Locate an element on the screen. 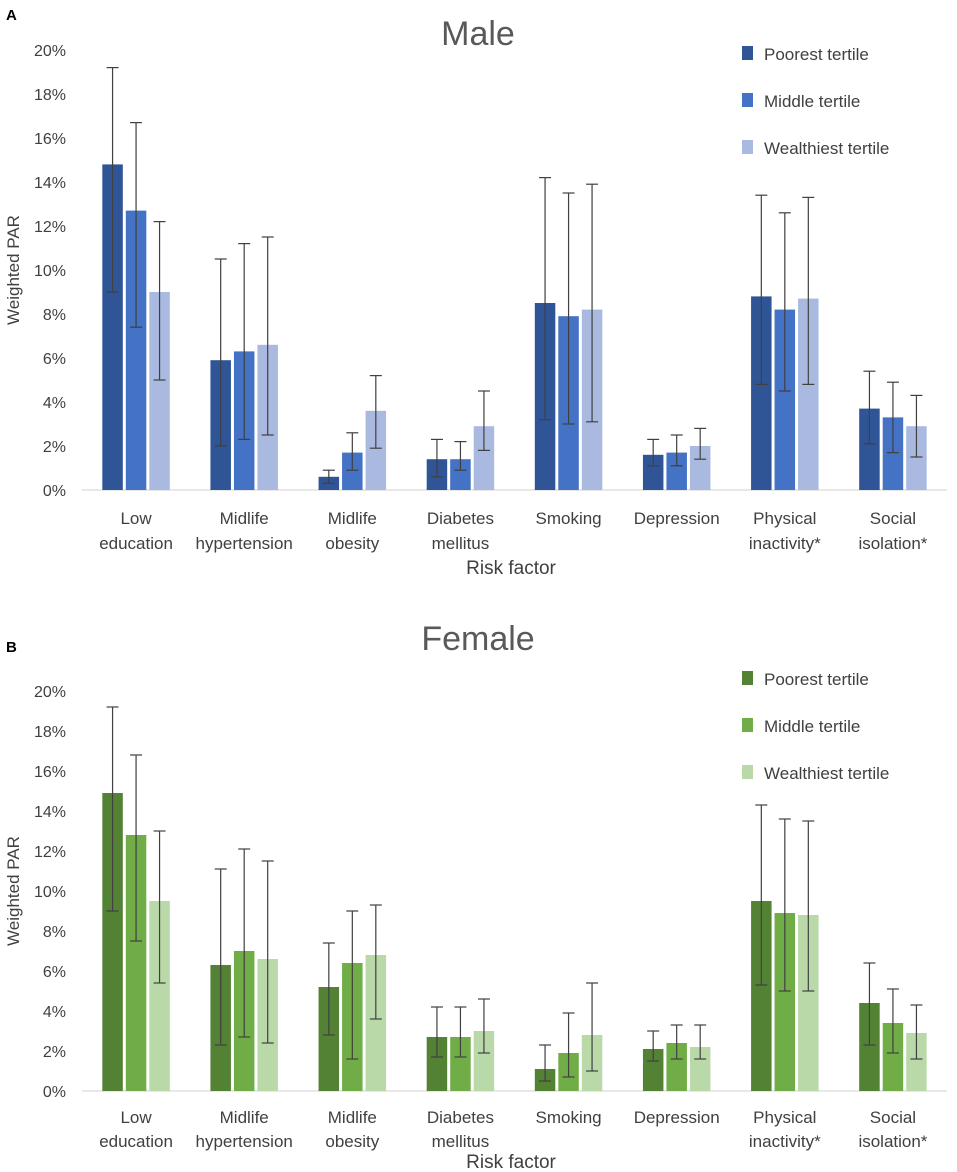 Image resolution: width=957 pixels, height=1172 pixels. chart-title: Female is located at coordinates (477, 639).